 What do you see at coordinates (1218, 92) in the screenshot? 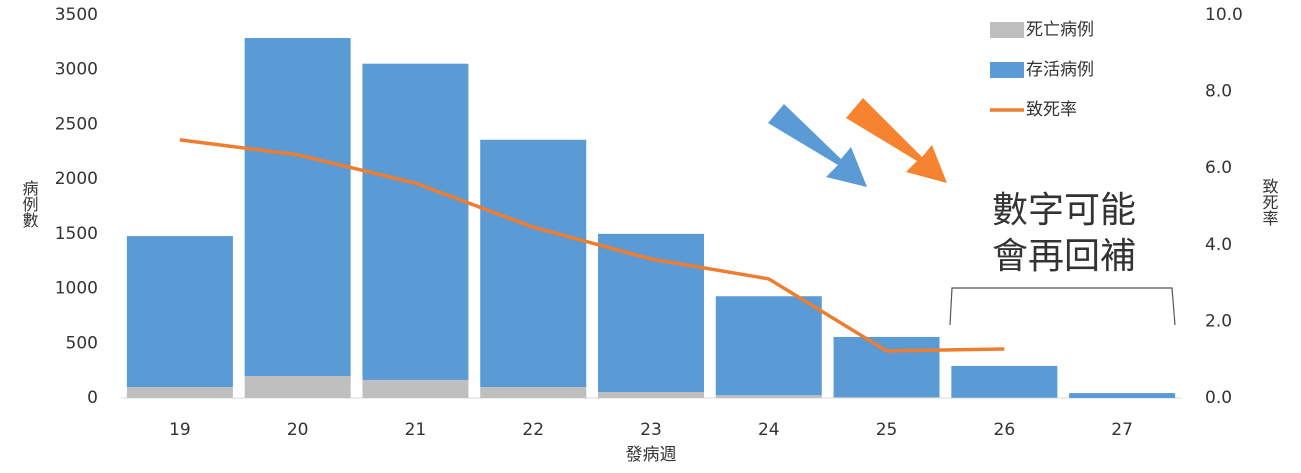
I see `y2-tick-label: 8.0` at bounding box center [1218, 92].